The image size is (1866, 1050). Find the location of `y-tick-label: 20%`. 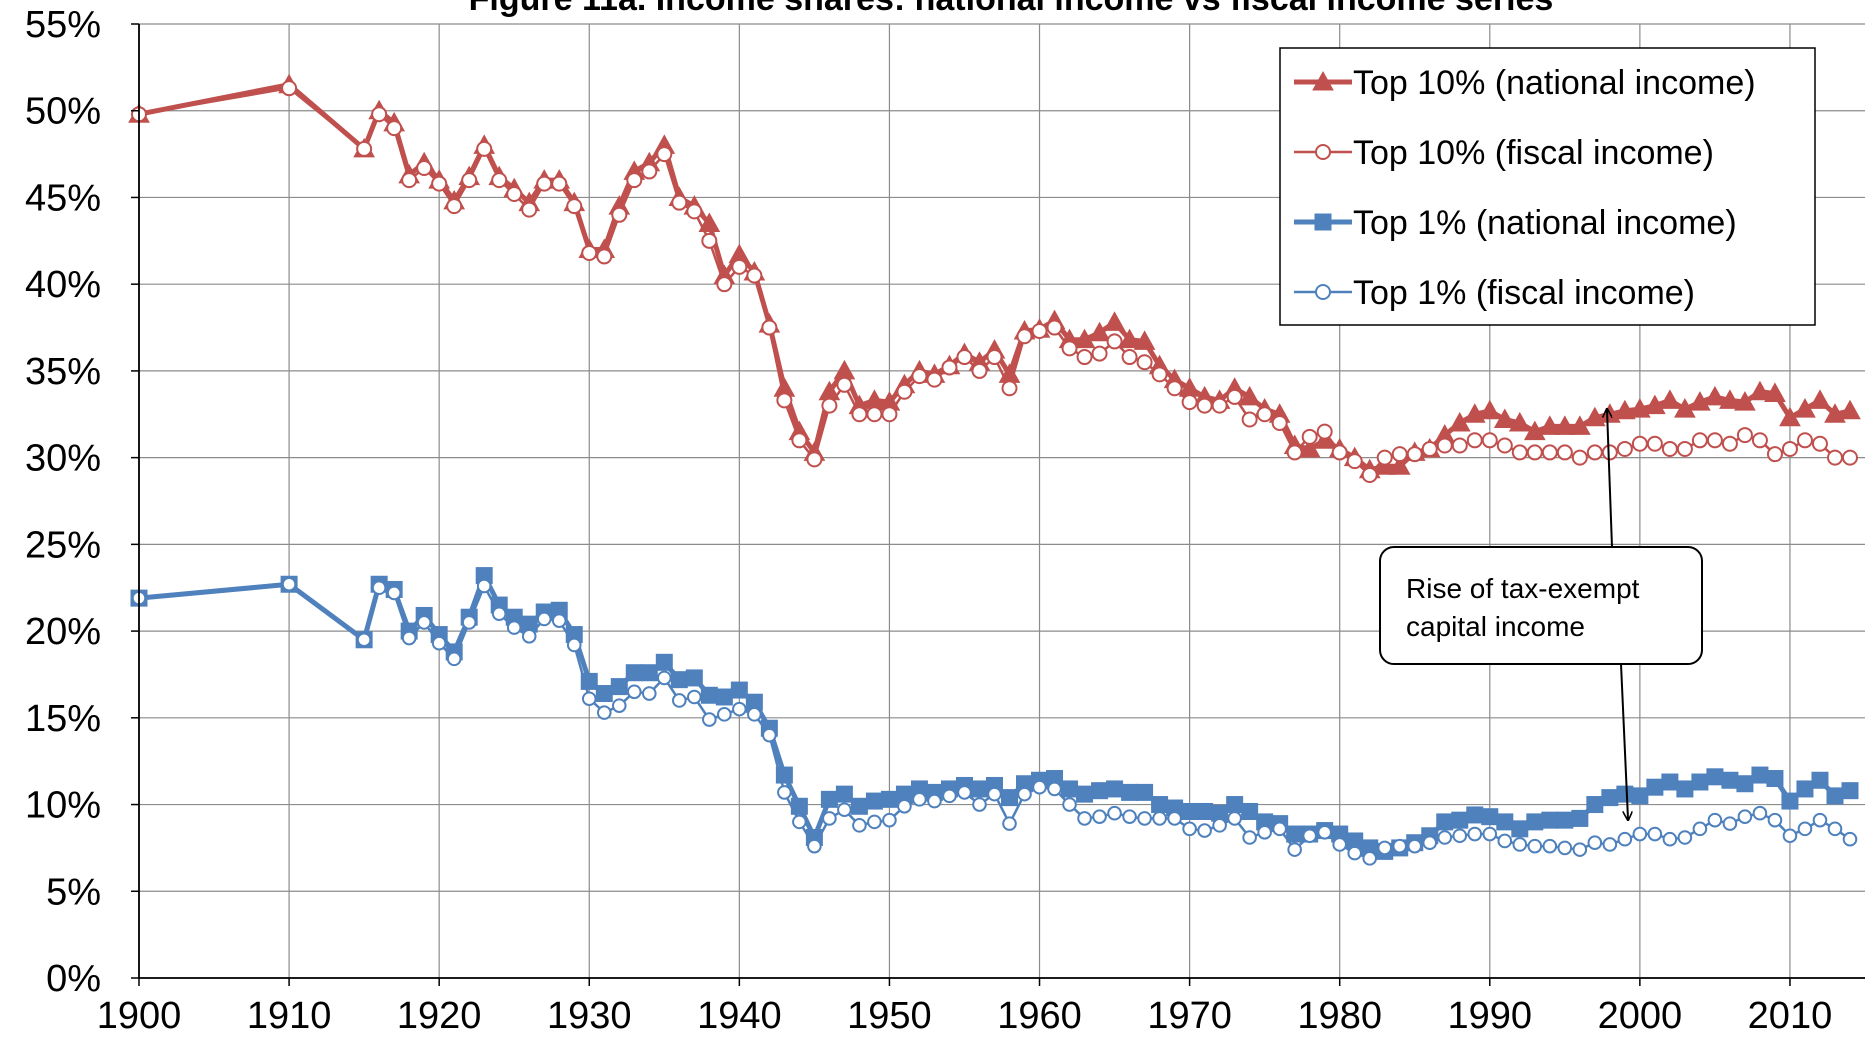

y-tick-label: 20% is located at coordinates (63, 632).